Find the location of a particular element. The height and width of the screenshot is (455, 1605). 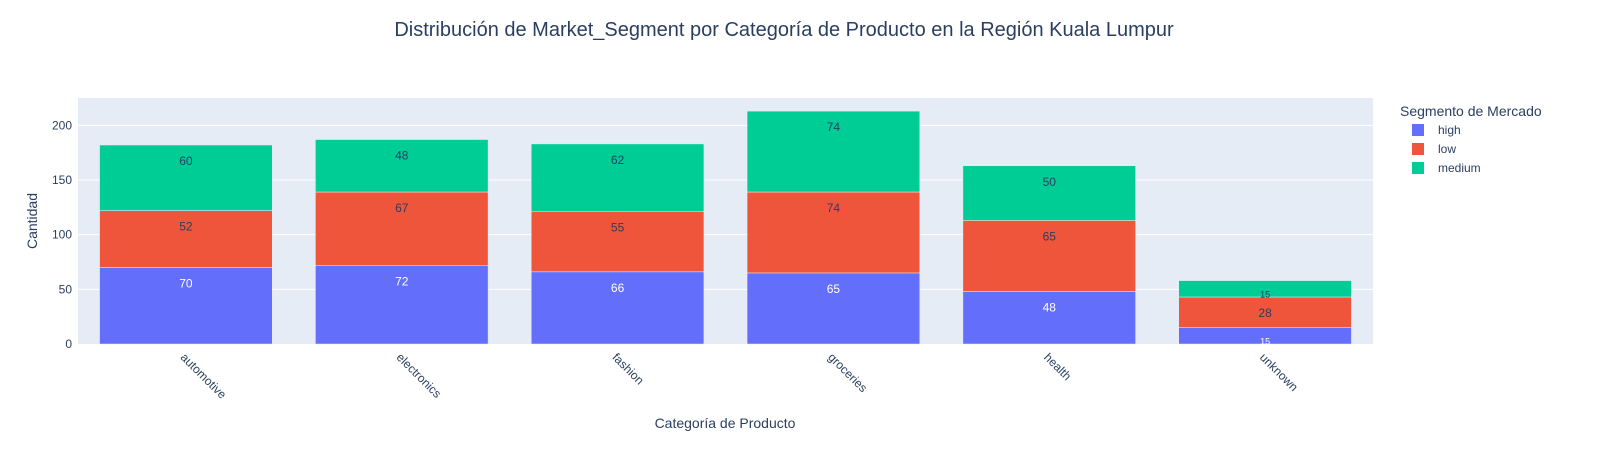

bar-high-health is located at coordinates (1049, 318).